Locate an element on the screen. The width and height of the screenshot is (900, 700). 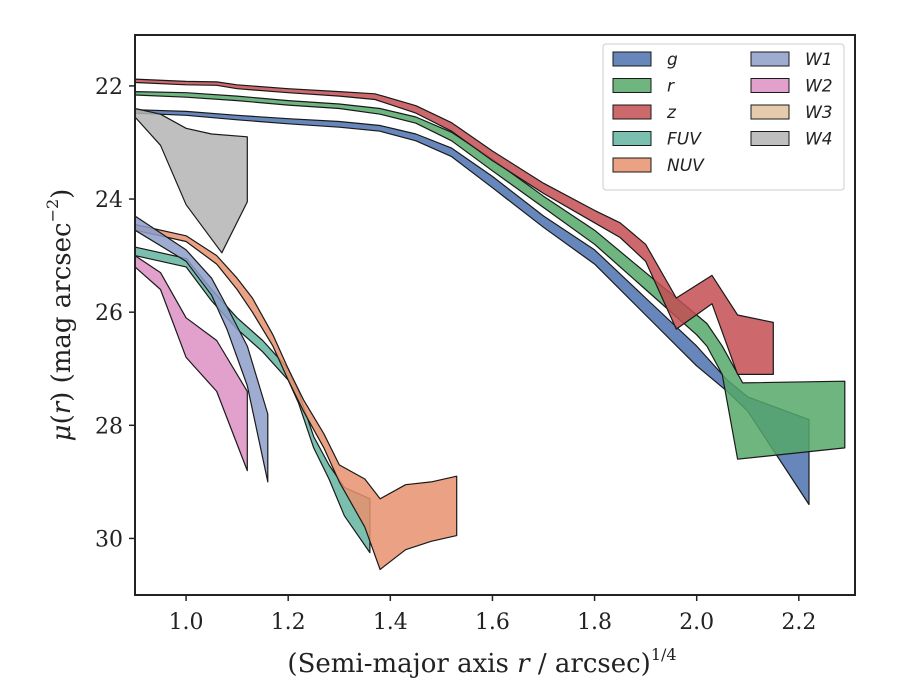
legend-label-z: z is located at coordinates (671, 113).